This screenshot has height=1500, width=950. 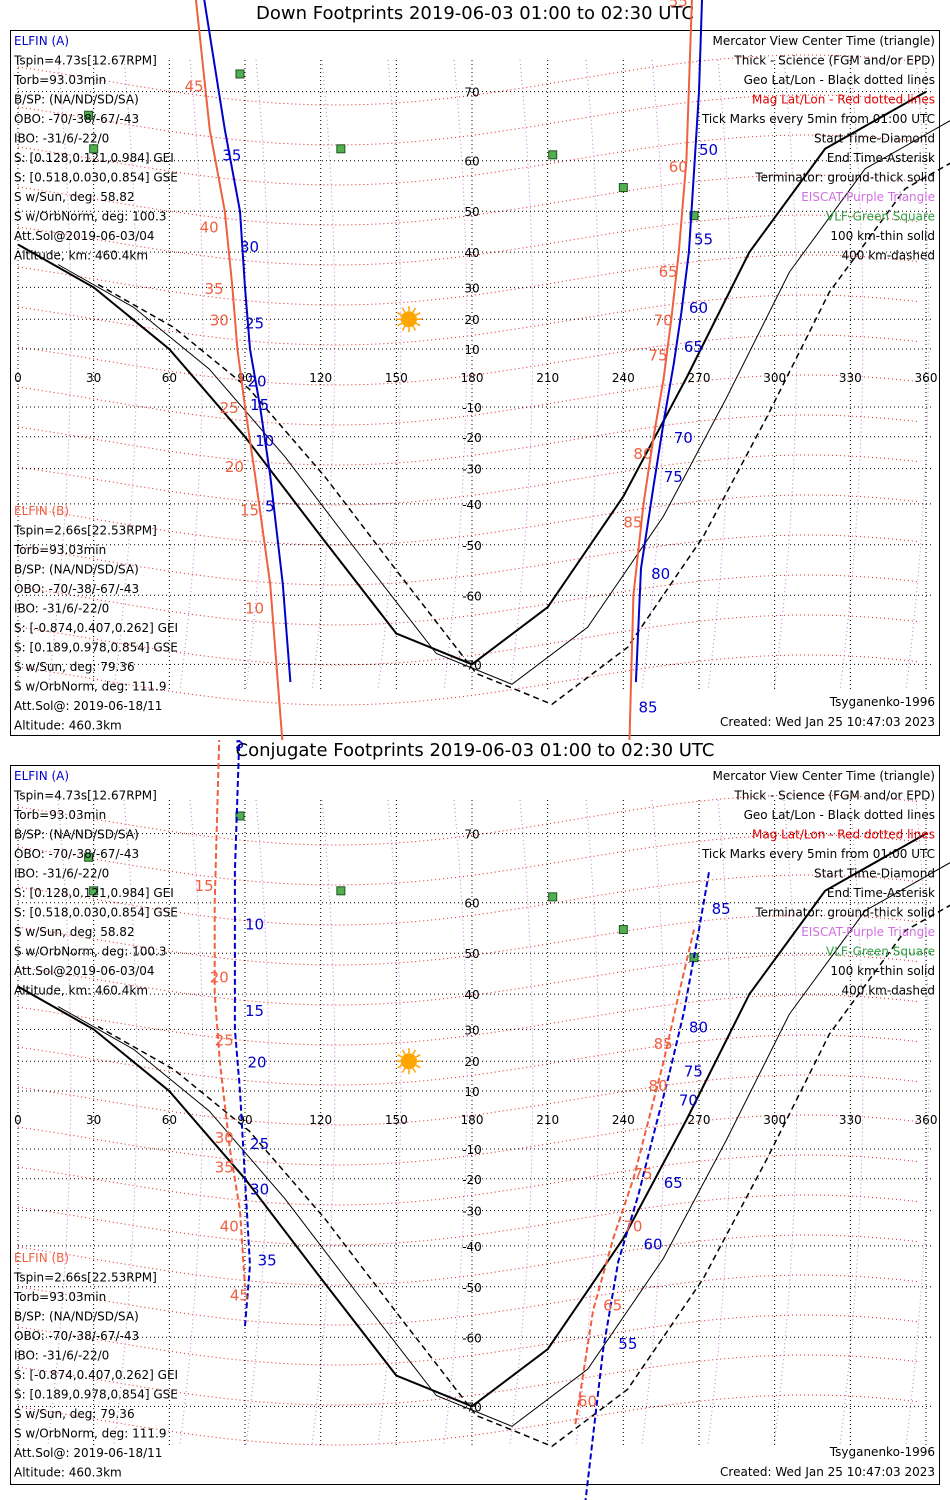 I want to click on y-tick-label: 20, so click(x=471, y=320).